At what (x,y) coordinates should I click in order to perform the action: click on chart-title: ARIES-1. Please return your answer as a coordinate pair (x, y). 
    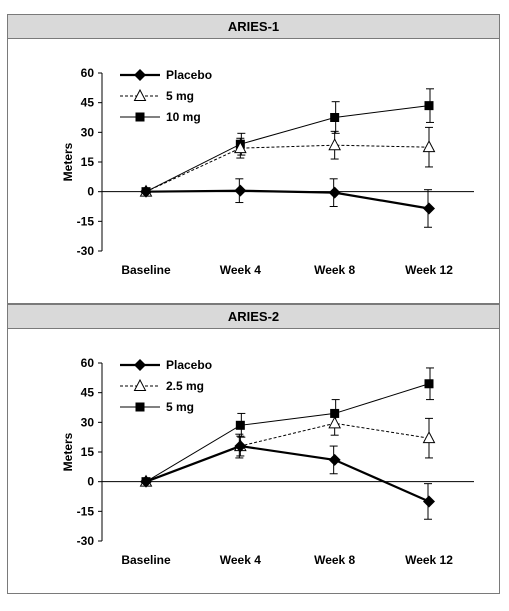
    Looking at the image, I should click on (253, 27).